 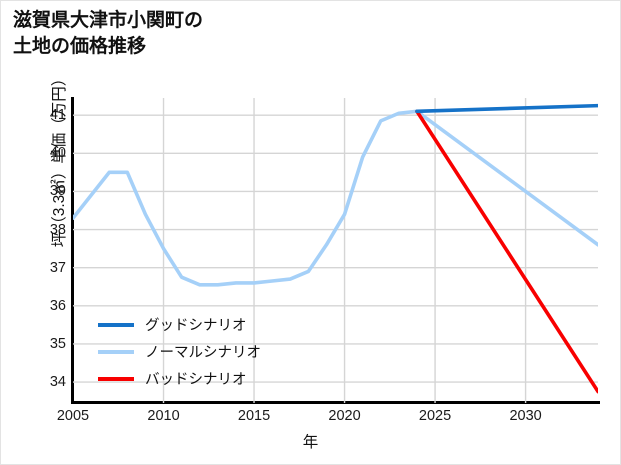 I want to click on y-axis-title: 坪（3.3㎡）単価（万円）, so click(x=59, y=159).